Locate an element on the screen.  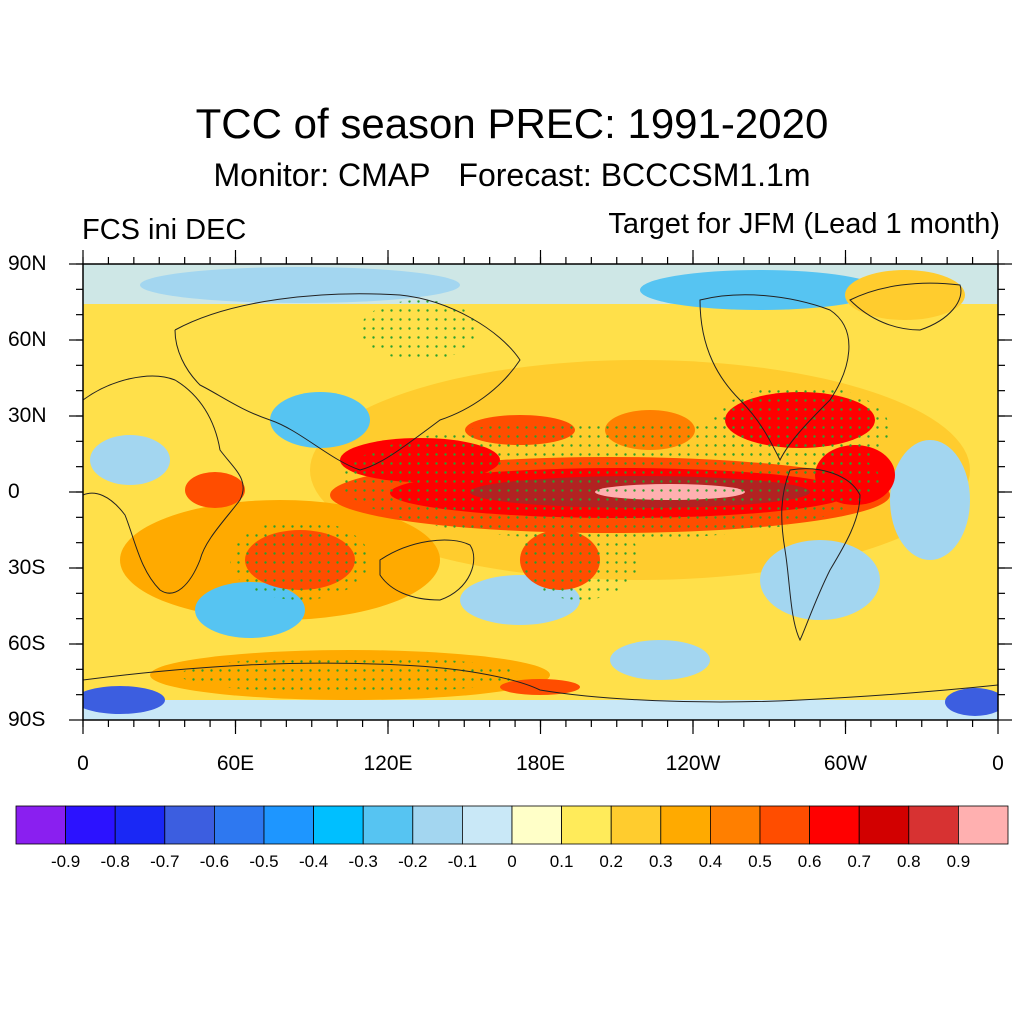
chart-subtitle: Monitor: CMAP Forecast: BCCCSM1.1m is located at coordinates (512, 175).